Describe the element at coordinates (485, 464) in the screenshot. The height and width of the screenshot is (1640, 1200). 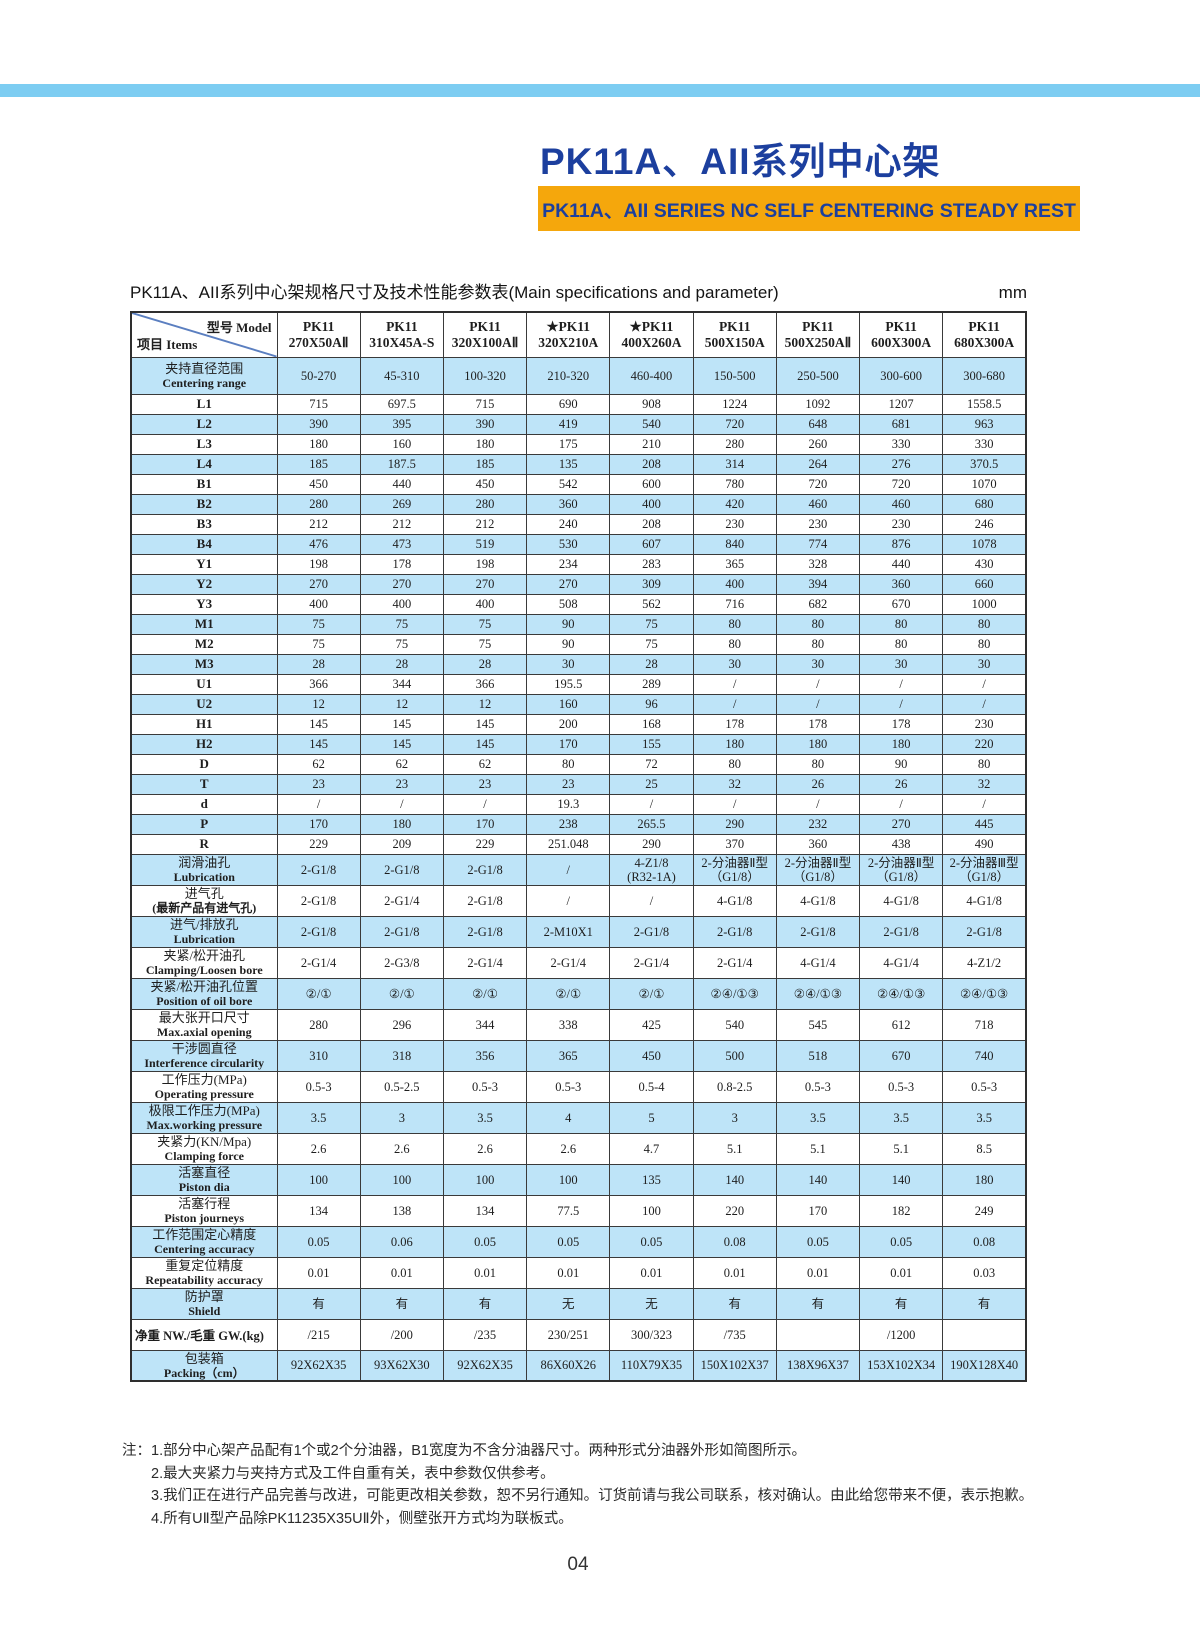
I see `cell: 185` at that location.